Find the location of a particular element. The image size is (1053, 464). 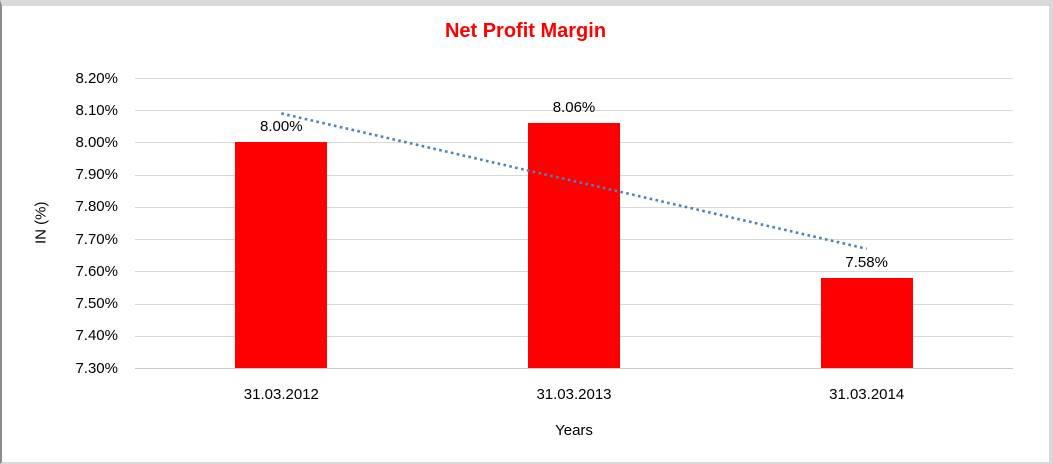

x-axis-title: Years is located at coordinates (574, 430).